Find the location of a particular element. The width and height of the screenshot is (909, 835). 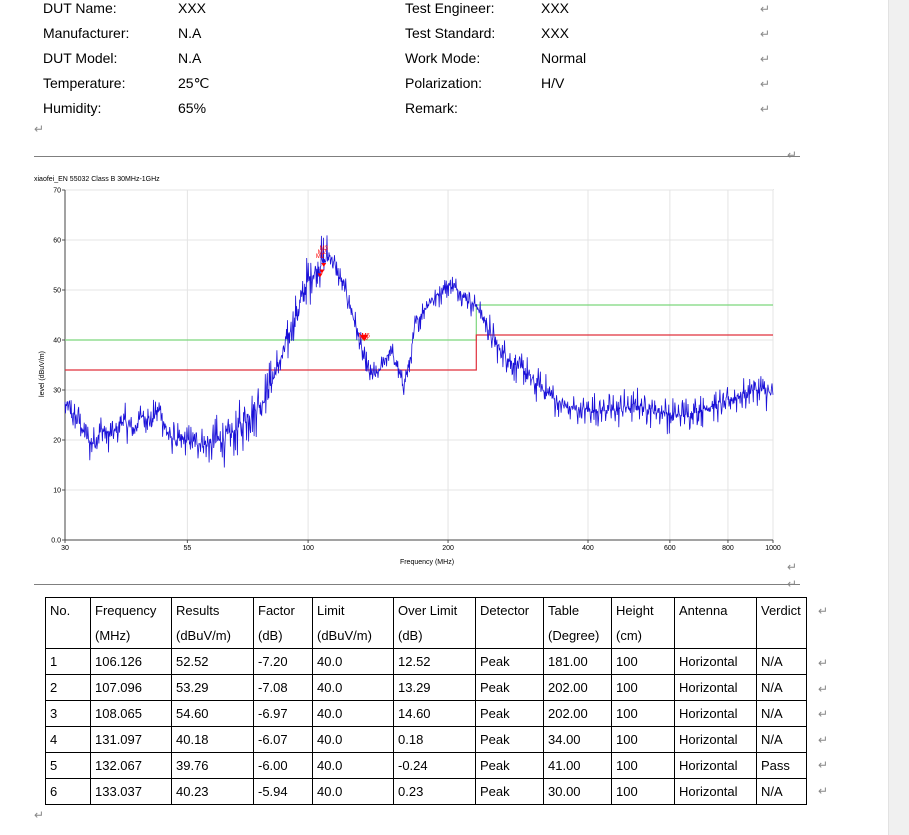

header-line: Height is located at coordinates (635, 610).